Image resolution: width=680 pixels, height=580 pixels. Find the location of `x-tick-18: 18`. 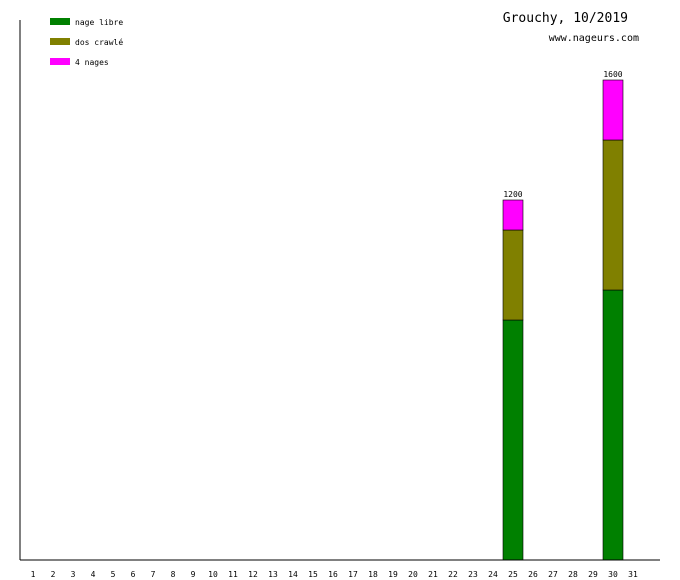

x-tick-18: 18 is located at coordinates (373, 574).